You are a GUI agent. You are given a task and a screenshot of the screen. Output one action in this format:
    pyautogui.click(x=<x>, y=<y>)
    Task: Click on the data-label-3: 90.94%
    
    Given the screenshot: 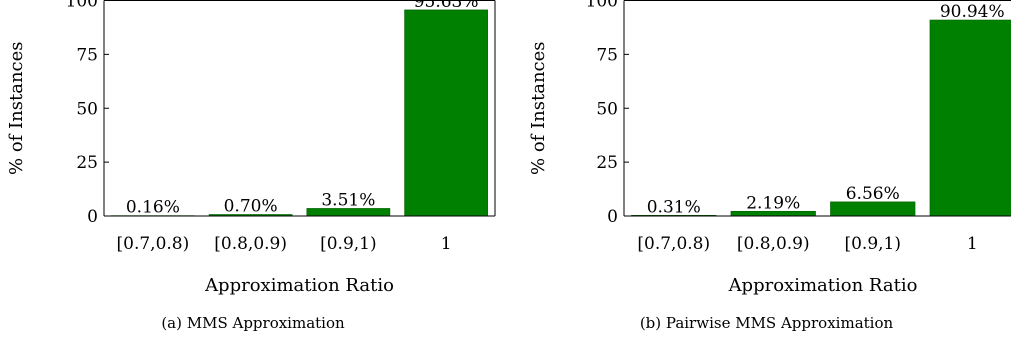 What is the action you would take?
    pyautogui.click(x=972, y=12)
    